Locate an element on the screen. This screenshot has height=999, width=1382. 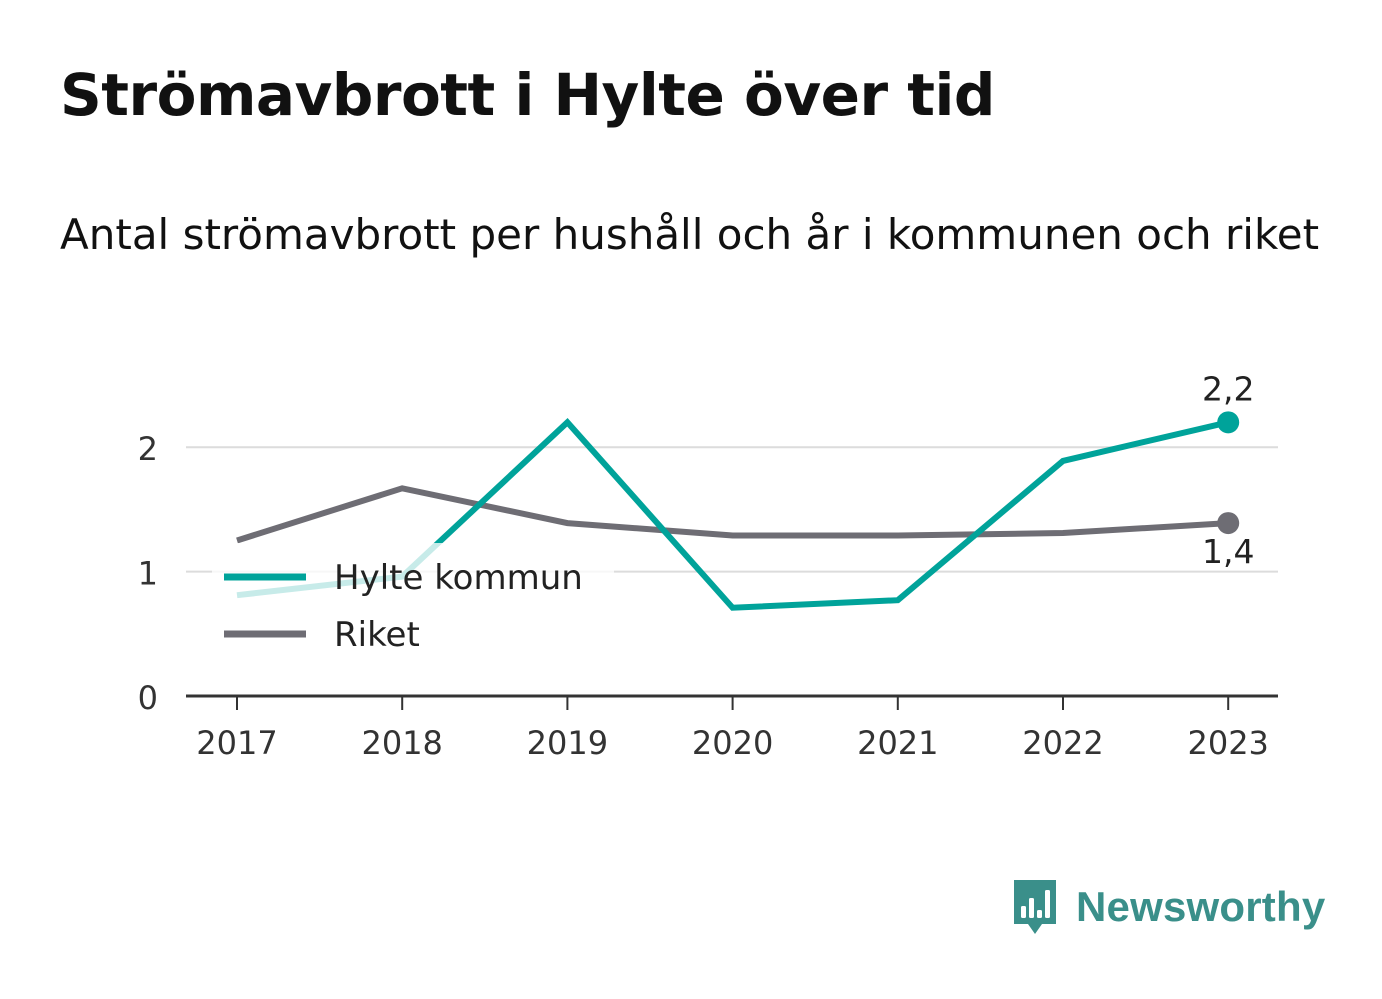
x-tick-label: 2023 is located at coordinates (1227, 743).